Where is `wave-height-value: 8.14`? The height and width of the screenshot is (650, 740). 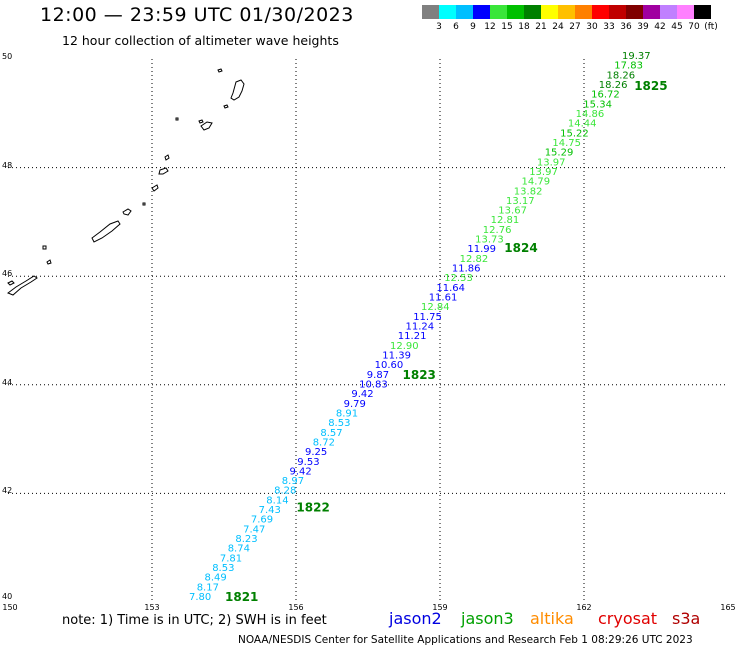
wave-height-value: 8.14 is located at coordinates (277, 500).